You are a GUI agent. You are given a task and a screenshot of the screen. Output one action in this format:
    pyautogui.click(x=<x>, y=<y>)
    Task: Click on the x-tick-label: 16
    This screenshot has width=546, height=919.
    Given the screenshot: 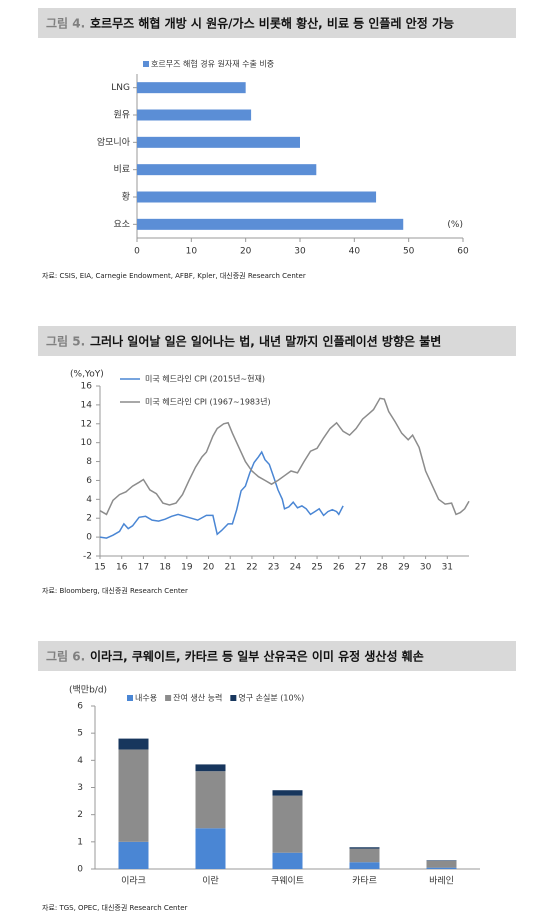 What is the action you would take?
    pyautogui.click(x=122, y=568)
    